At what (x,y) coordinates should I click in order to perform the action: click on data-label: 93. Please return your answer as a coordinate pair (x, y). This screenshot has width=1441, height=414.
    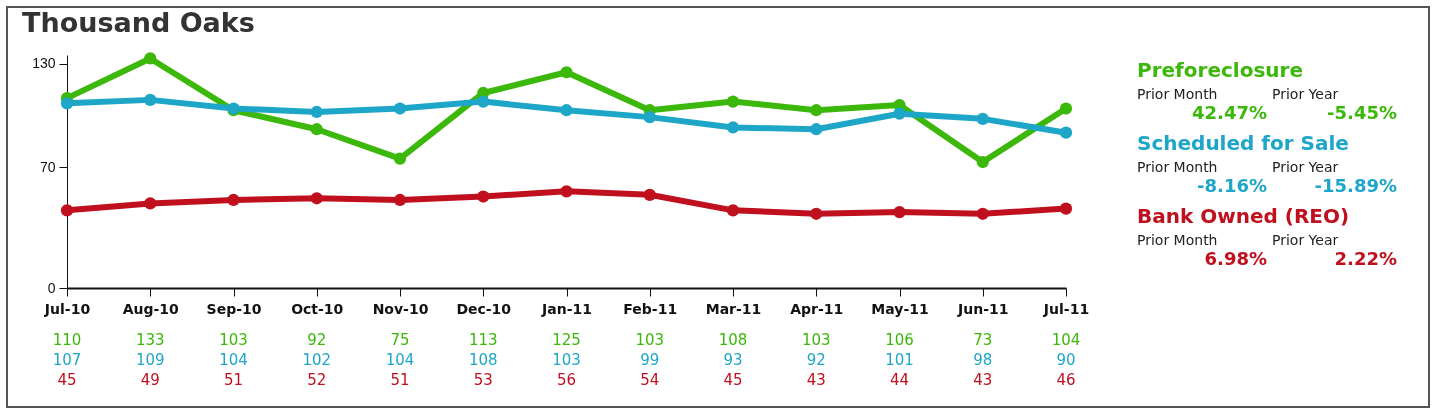
    Looking at the image, I should click on (733, 360).